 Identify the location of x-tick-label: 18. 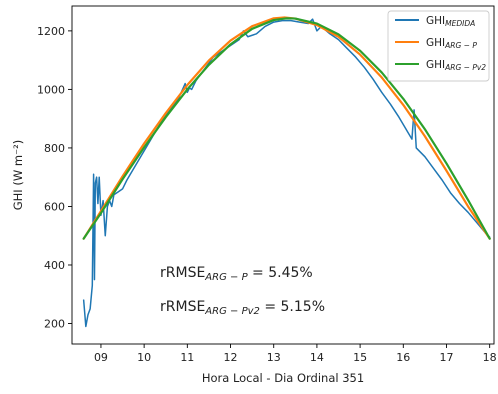
(490, 357).